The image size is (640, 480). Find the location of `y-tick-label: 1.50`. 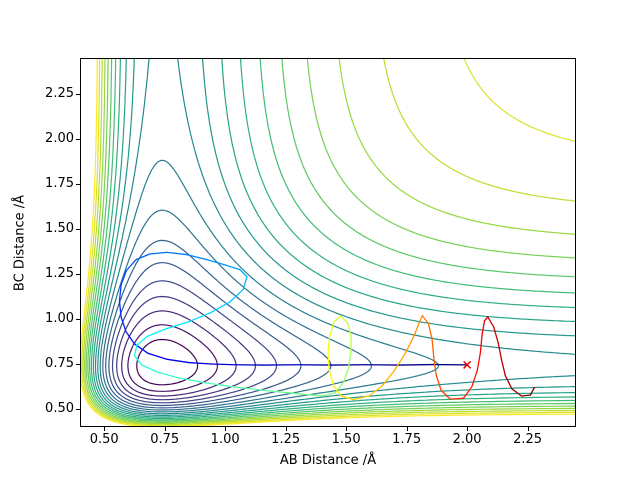

y-tick-label: 1.50 is located at coordinates (59, 228).